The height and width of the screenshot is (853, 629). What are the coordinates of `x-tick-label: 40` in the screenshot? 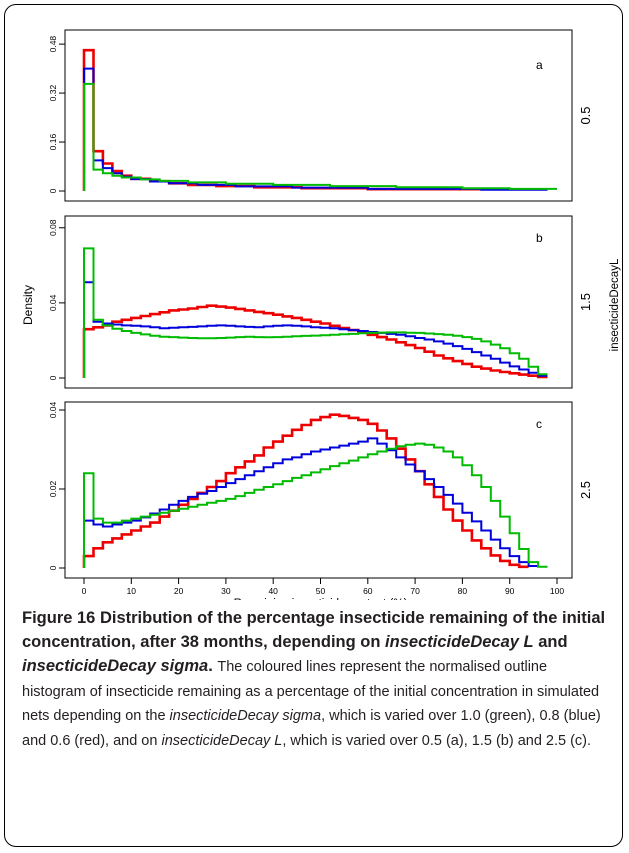 It's located at (273, 591).